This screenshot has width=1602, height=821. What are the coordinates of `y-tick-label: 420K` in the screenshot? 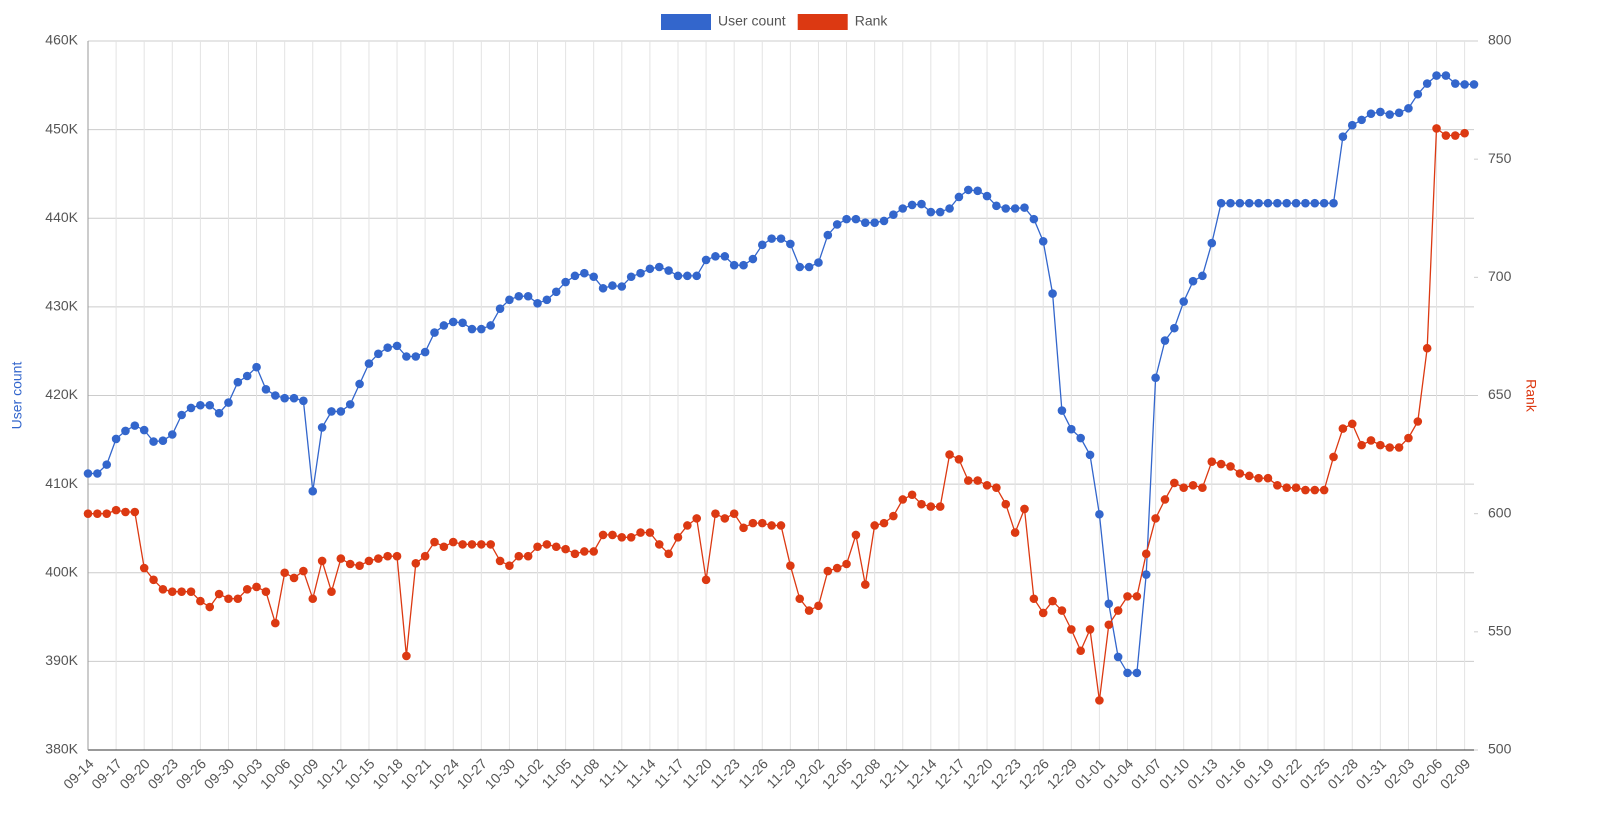 It's located at (61, 394).